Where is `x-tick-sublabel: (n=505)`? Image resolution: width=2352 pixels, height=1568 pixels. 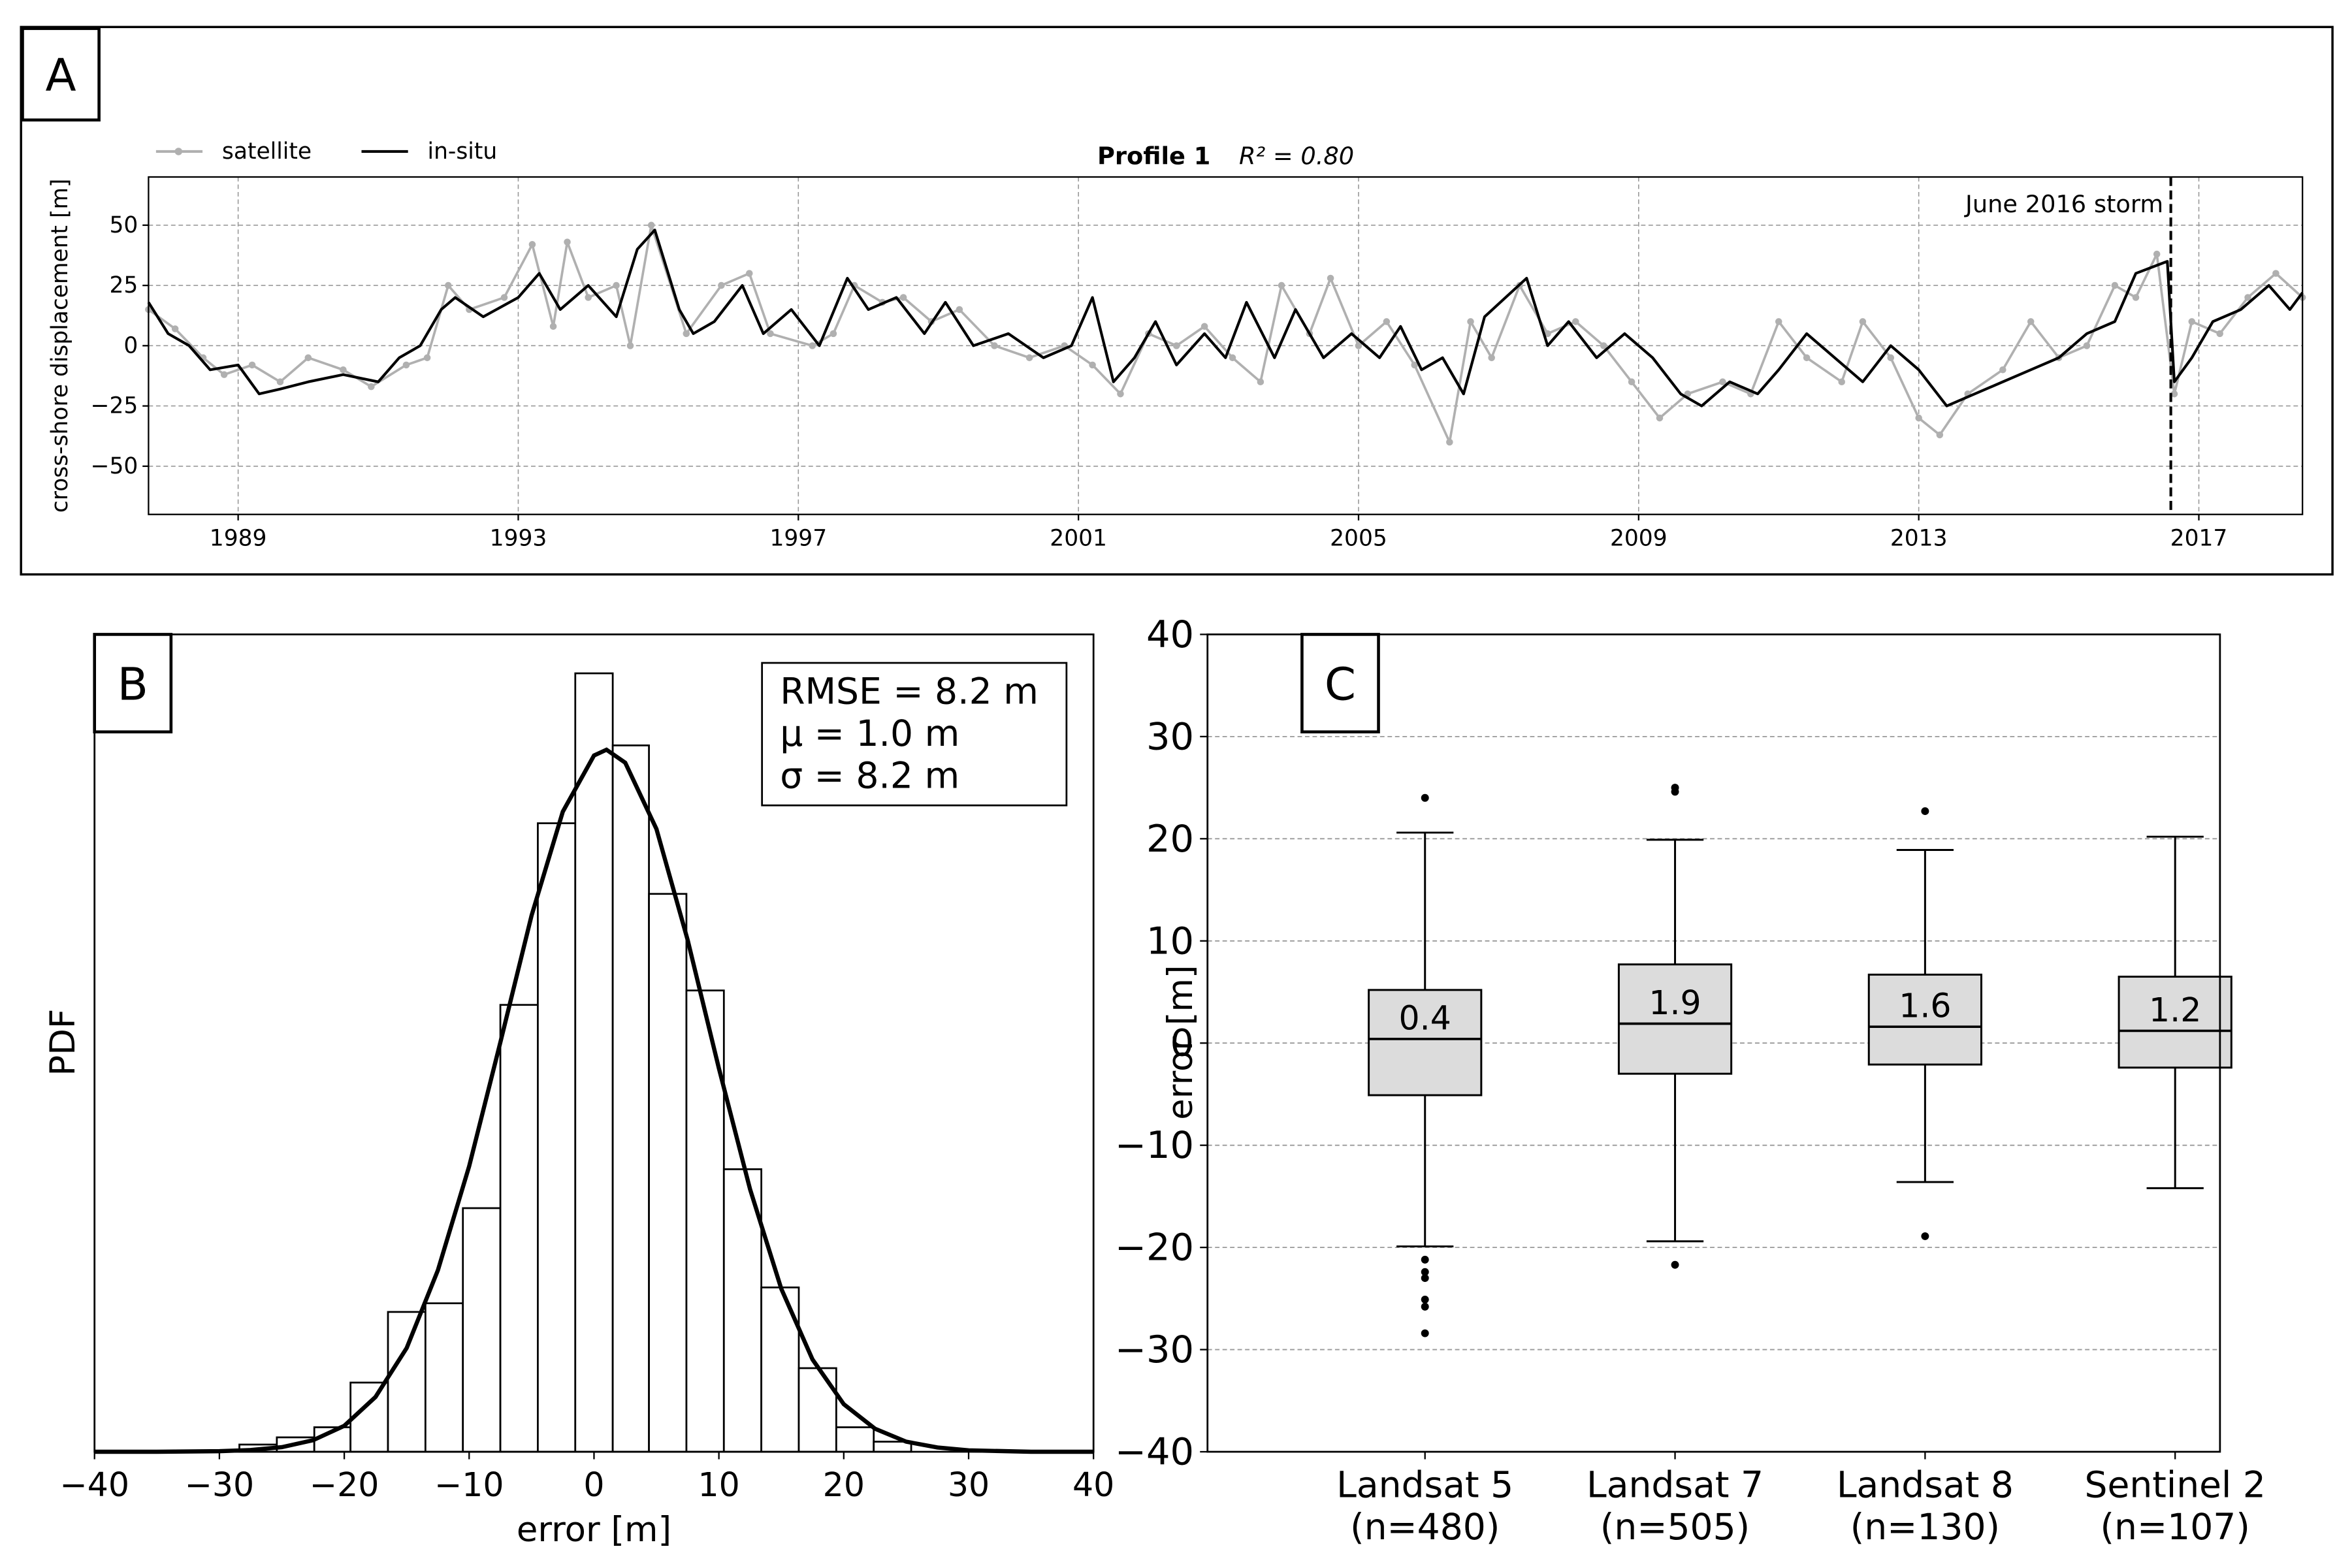
x-tick-sublabel: (n=505) is located at coordinates (1675, 1527).